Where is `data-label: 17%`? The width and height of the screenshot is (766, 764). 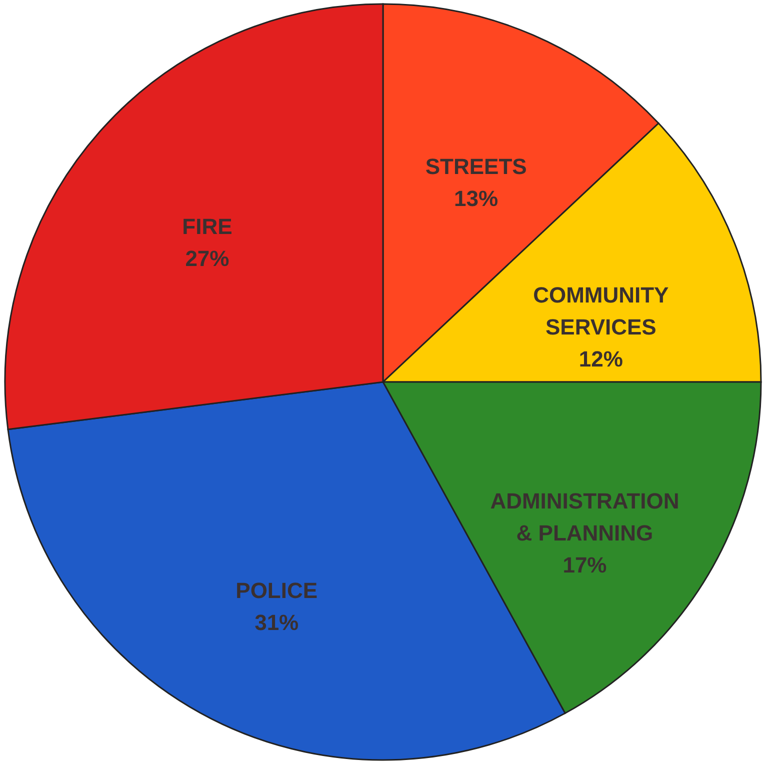 data-label: 17% is located at coordinates (584, 565).